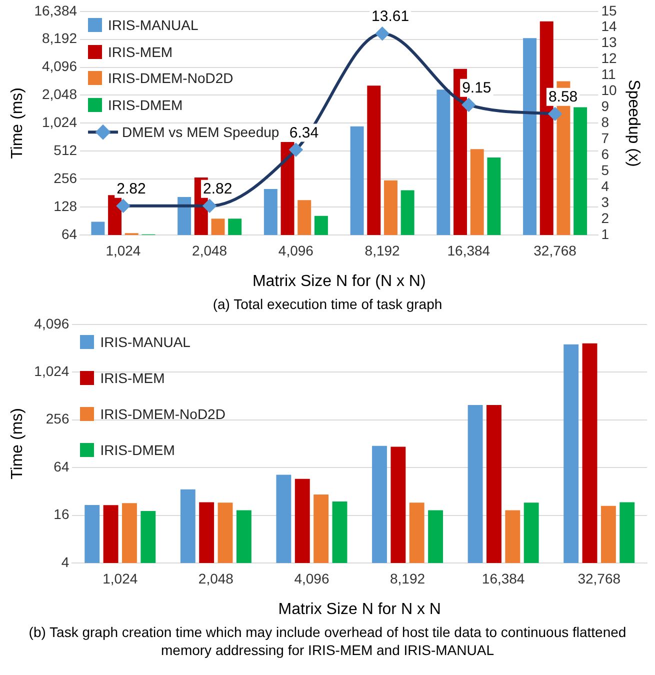 This screenshot has height=675, width=655. I want to click on text: (b) Task graph creation time which may include overhead of host tile data to continuous flattened memory addressing for IRIS-MEM and IRIS-MANUAL, so click(328, 641).